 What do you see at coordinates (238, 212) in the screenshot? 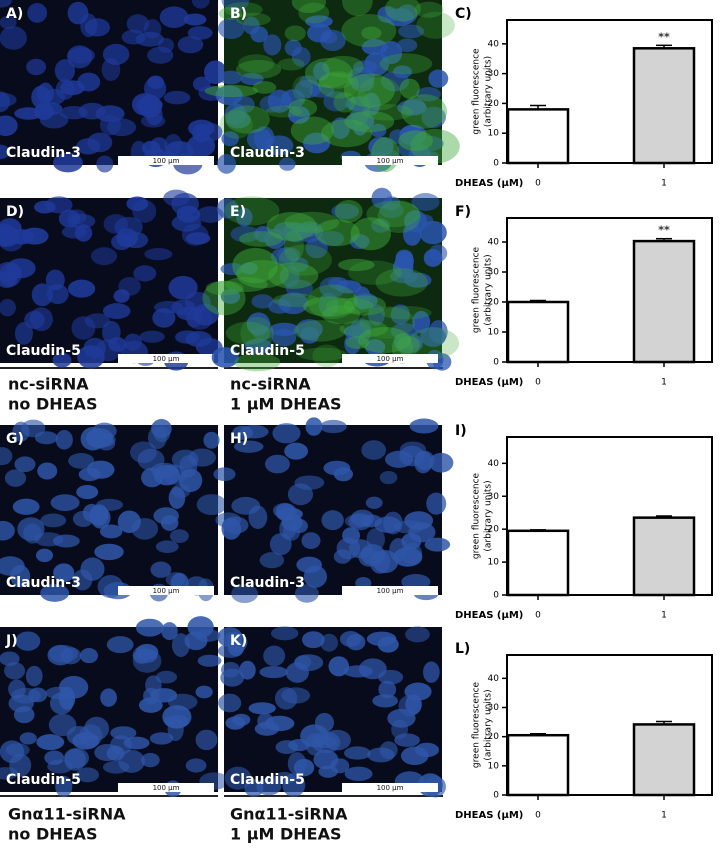
I see `panel-letter: E)` at bounding box center [238, 212].